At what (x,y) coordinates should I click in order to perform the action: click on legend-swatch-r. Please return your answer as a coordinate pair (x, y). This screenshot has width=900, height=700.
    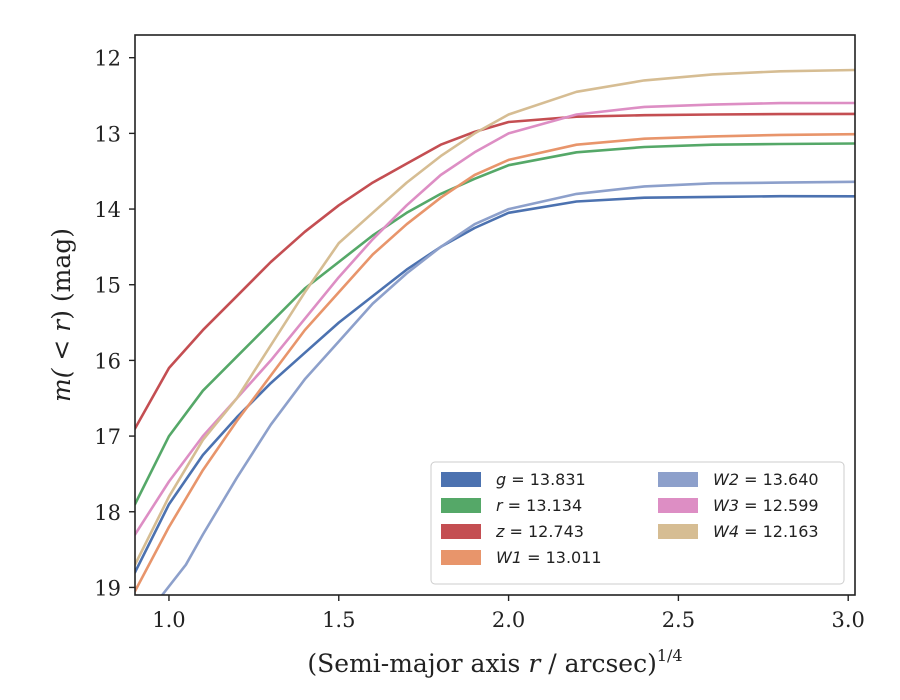
    Looking at the image, I should click on (461, 505).